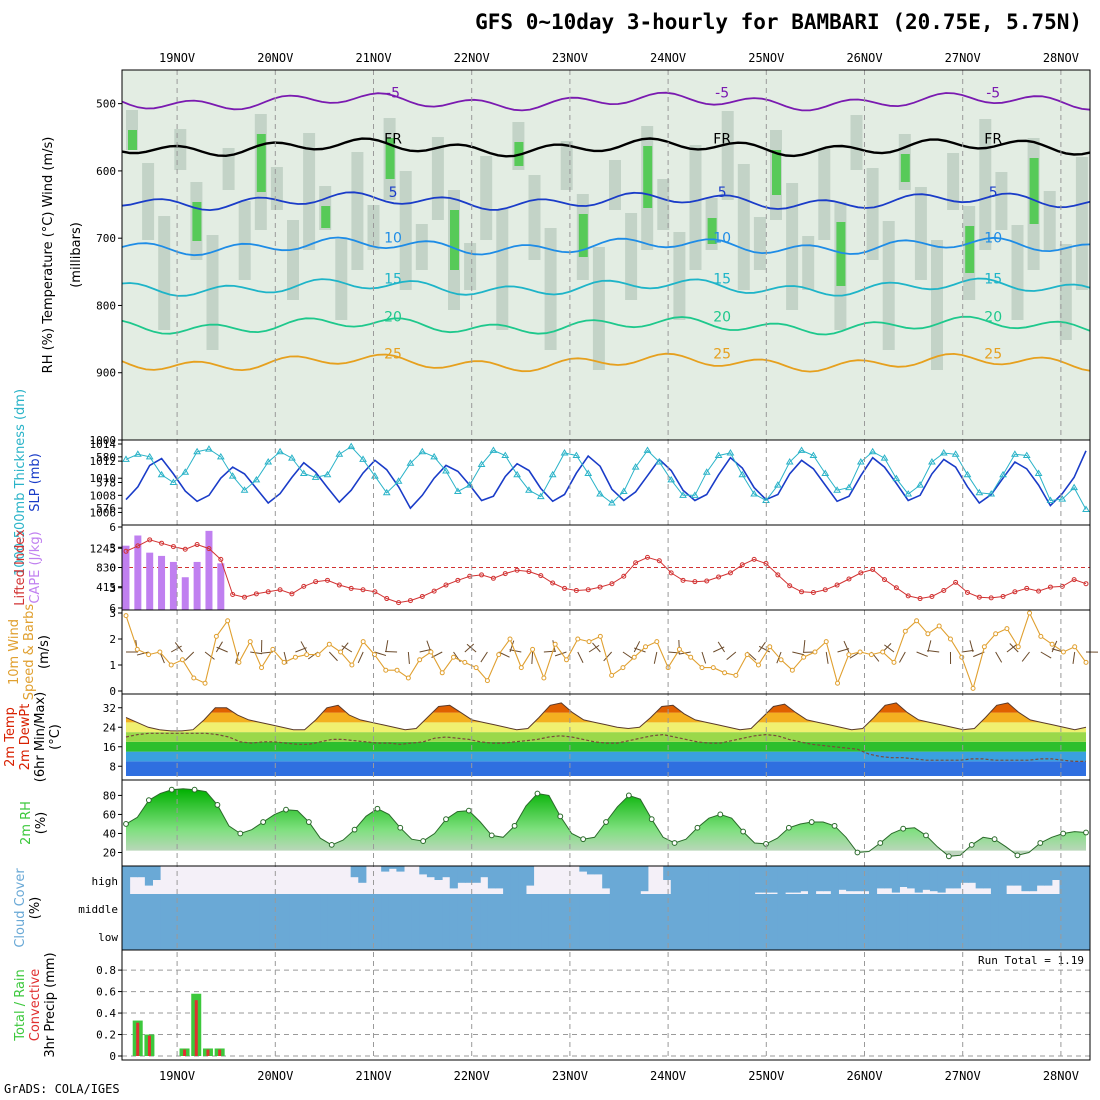 The image size is (1100, 1100). Describe the element at coordinates (29, 652) in the screenshot. I see `axis-title-line: Speed & Barbs` at that location.